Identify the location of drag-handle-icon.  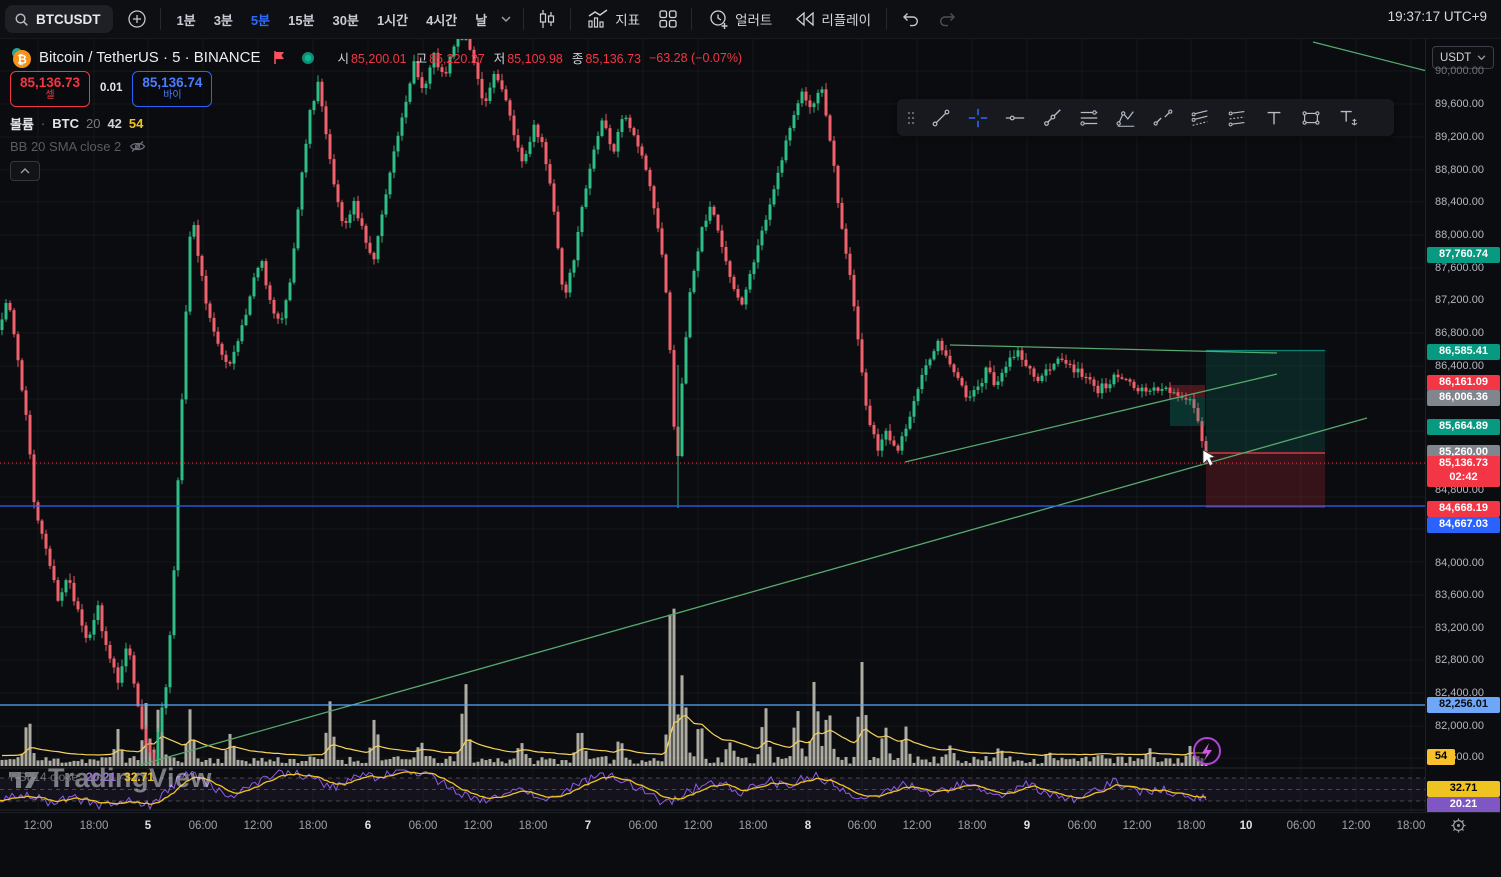
(911, 117).